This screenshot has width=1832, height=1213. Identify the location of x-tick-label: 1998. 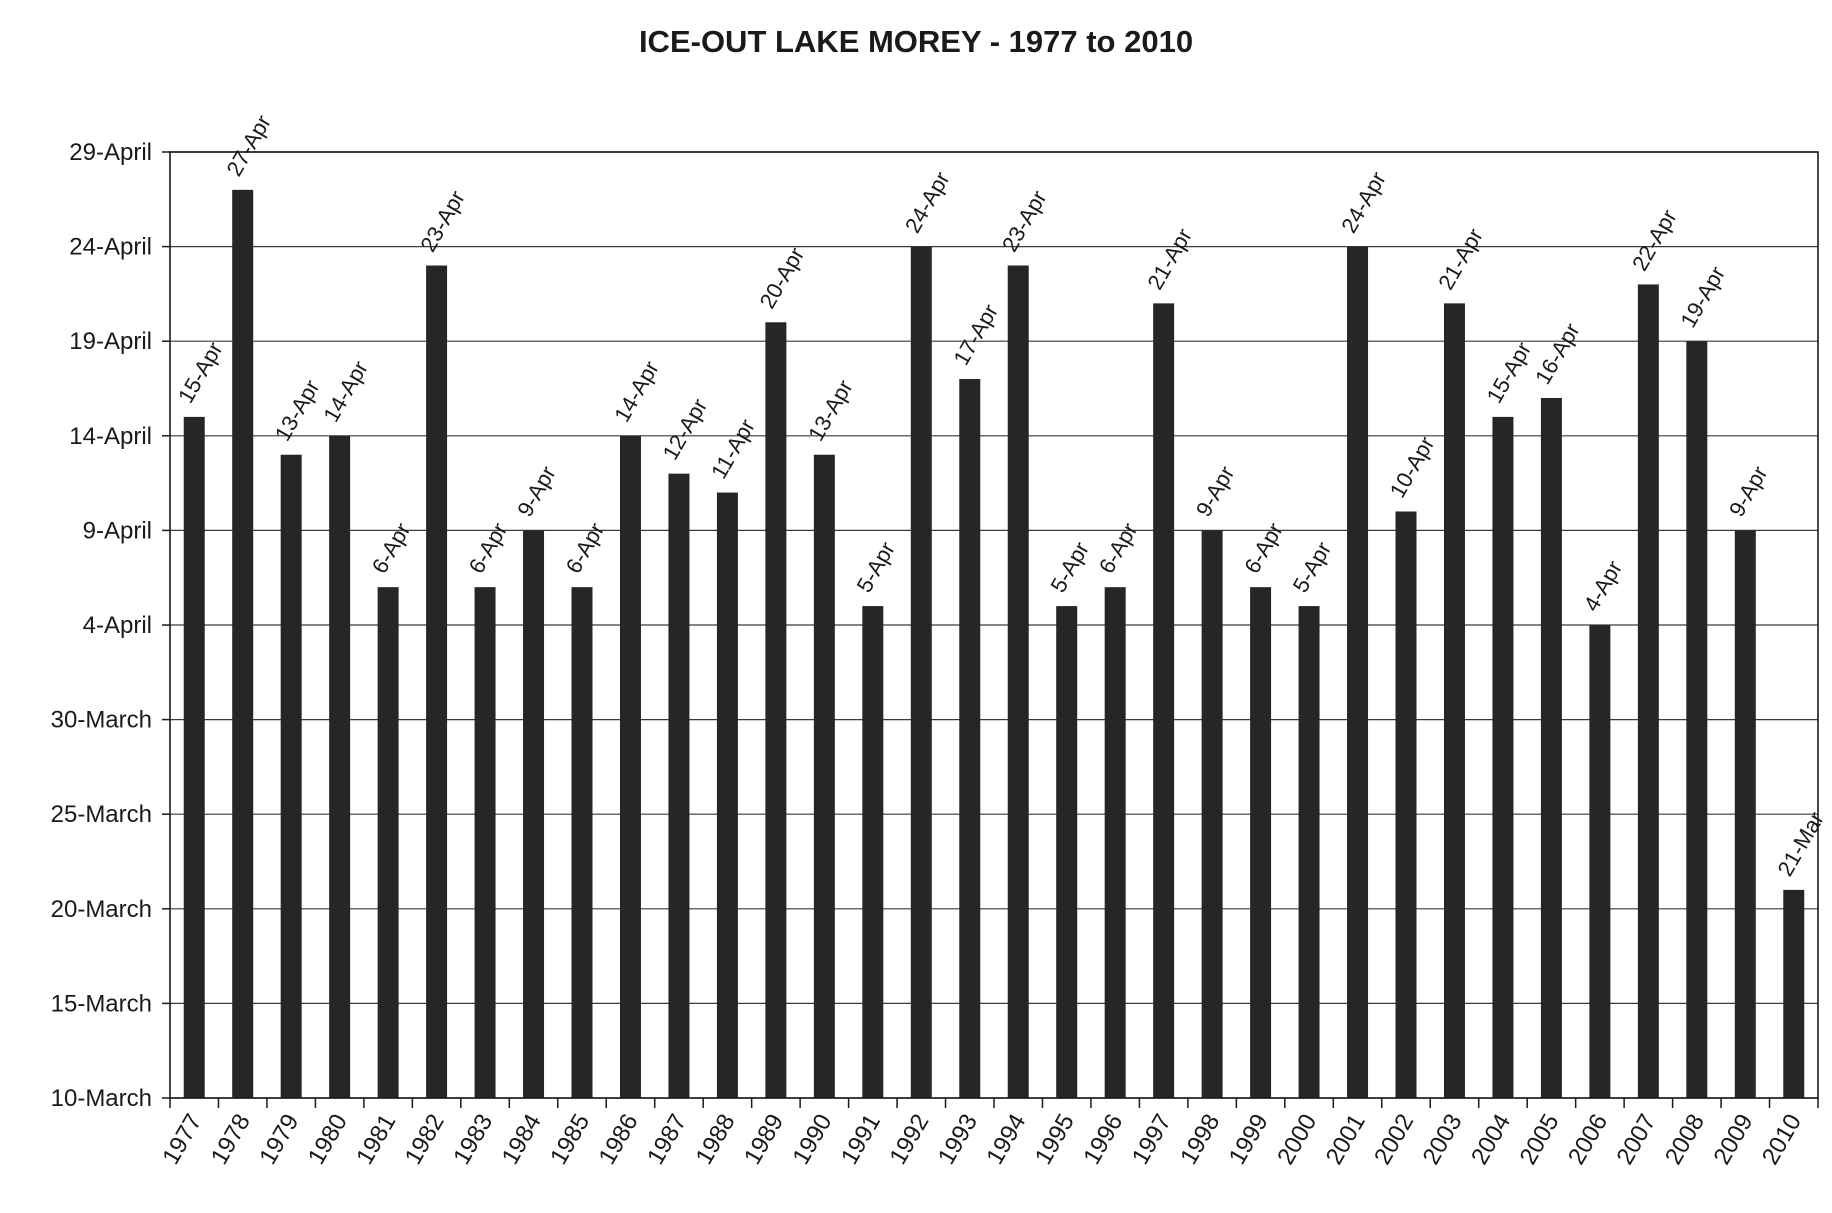
(1200, 1140).